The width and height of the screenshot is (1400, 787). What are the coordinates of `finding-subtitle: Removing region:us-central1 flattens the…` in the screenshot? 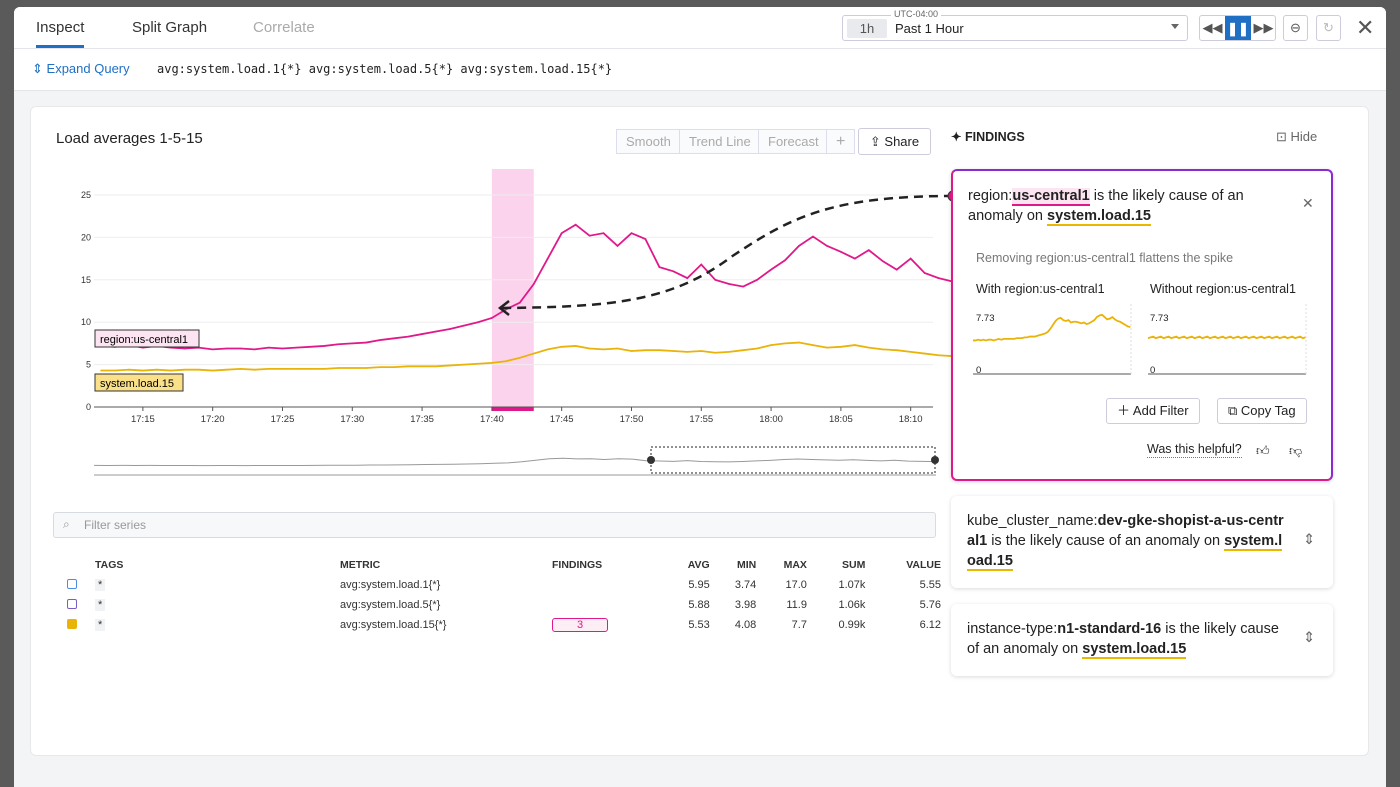 It's located at (1105, 258).